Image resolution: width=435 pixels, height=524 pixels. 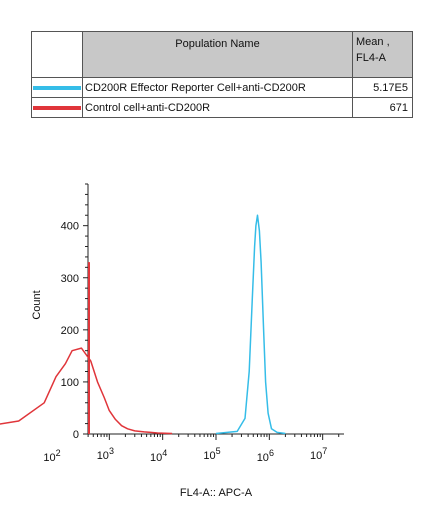 I want to click on y-tick-label: 400, so click(x=70, y=227).